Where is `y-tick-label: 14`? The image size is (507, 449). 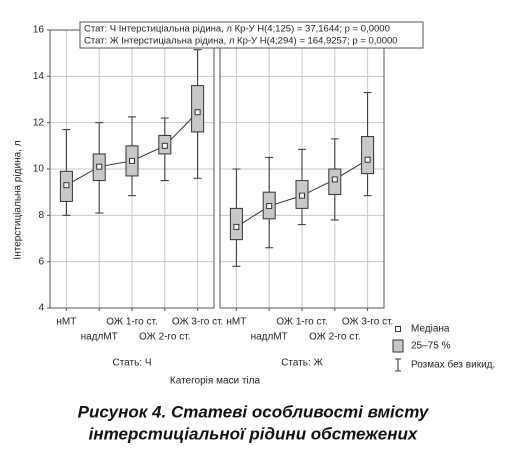 y-tick-label: 14 is located at coordinates (39, 76).